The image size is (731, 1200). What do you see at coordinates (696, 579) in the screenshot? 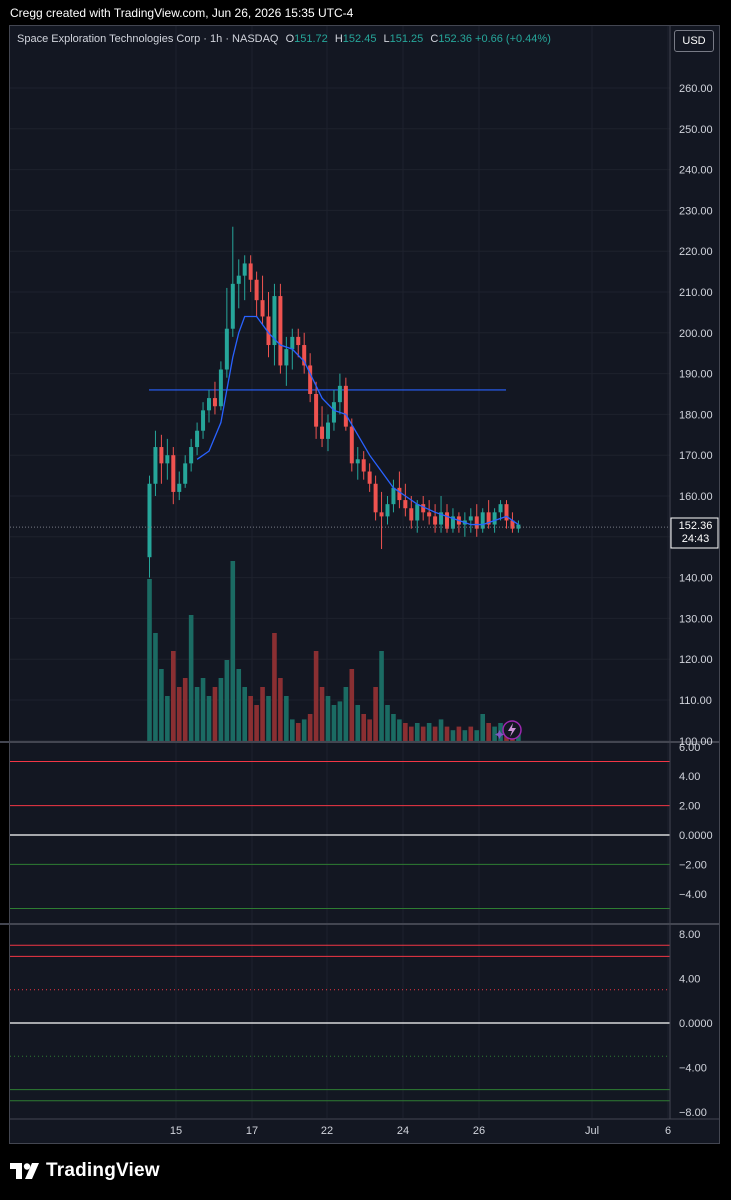
I see `price-tick-label: 140.00` at bounding box center [696, 579].